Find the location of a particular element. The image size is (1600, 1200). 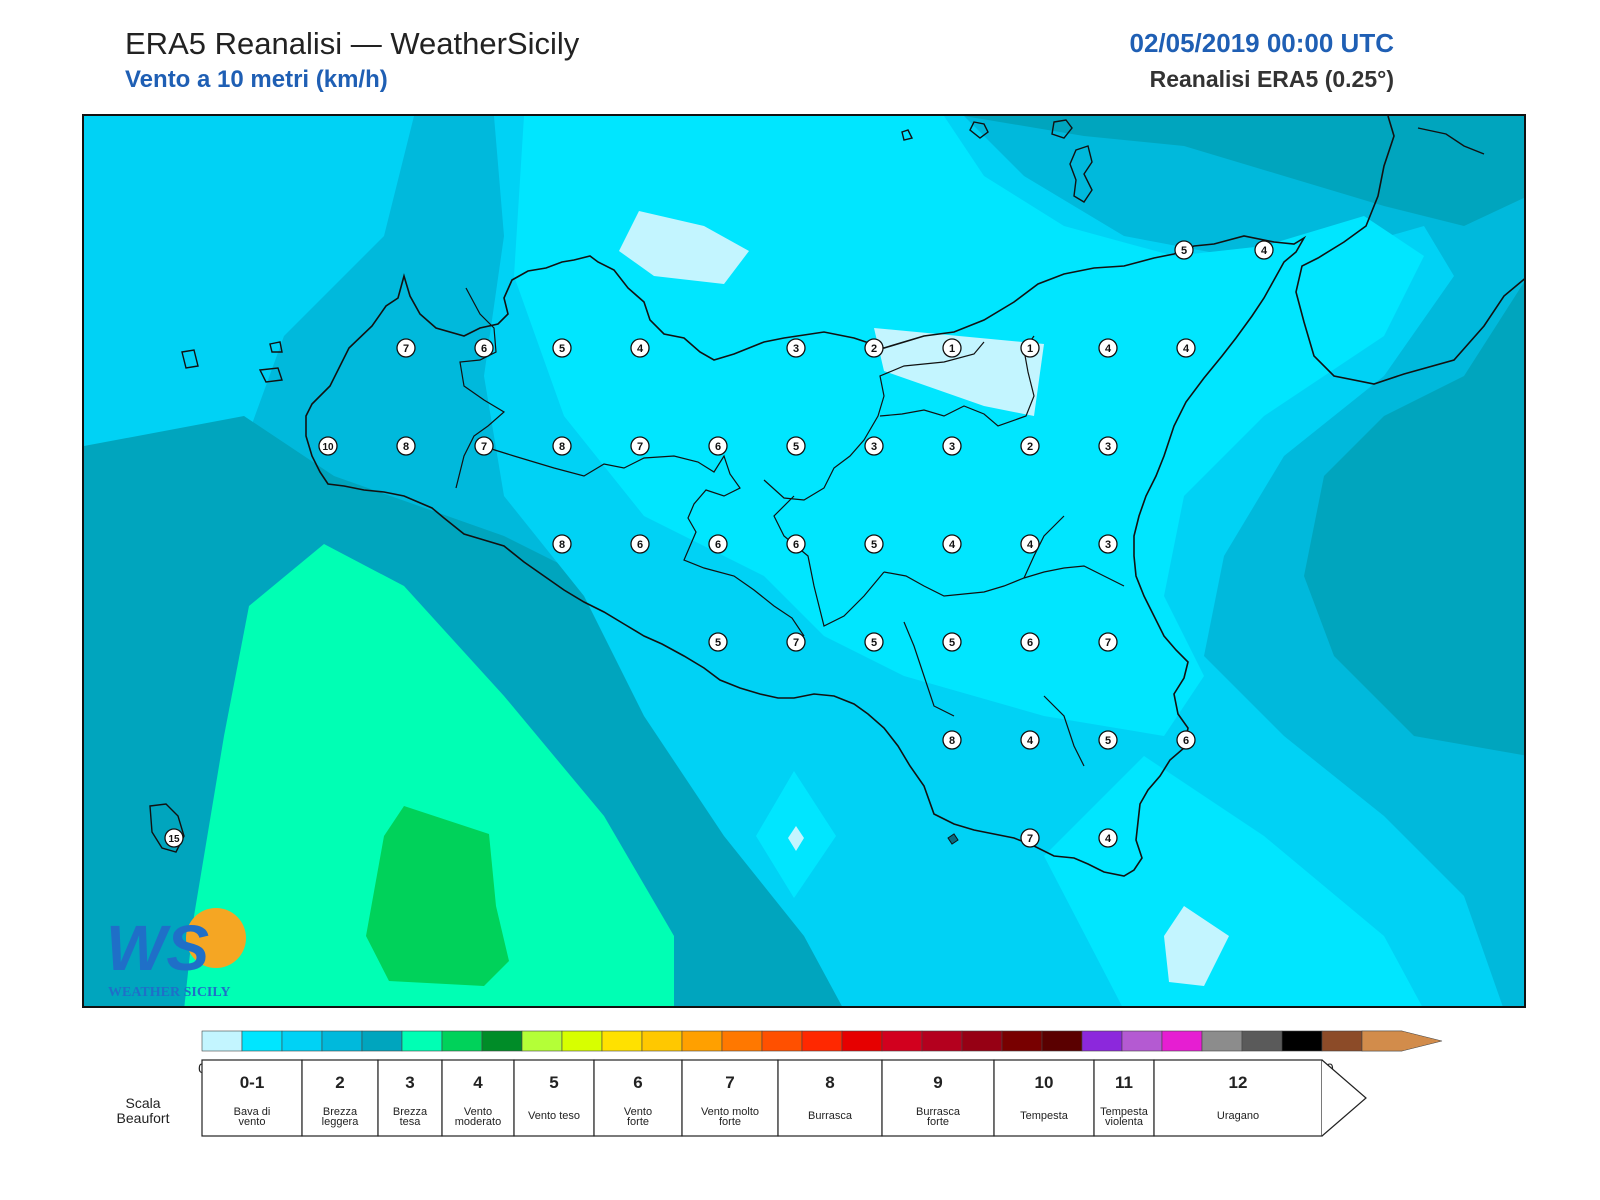

wind-station-marker: 3 is located at coordinates (796, 348).